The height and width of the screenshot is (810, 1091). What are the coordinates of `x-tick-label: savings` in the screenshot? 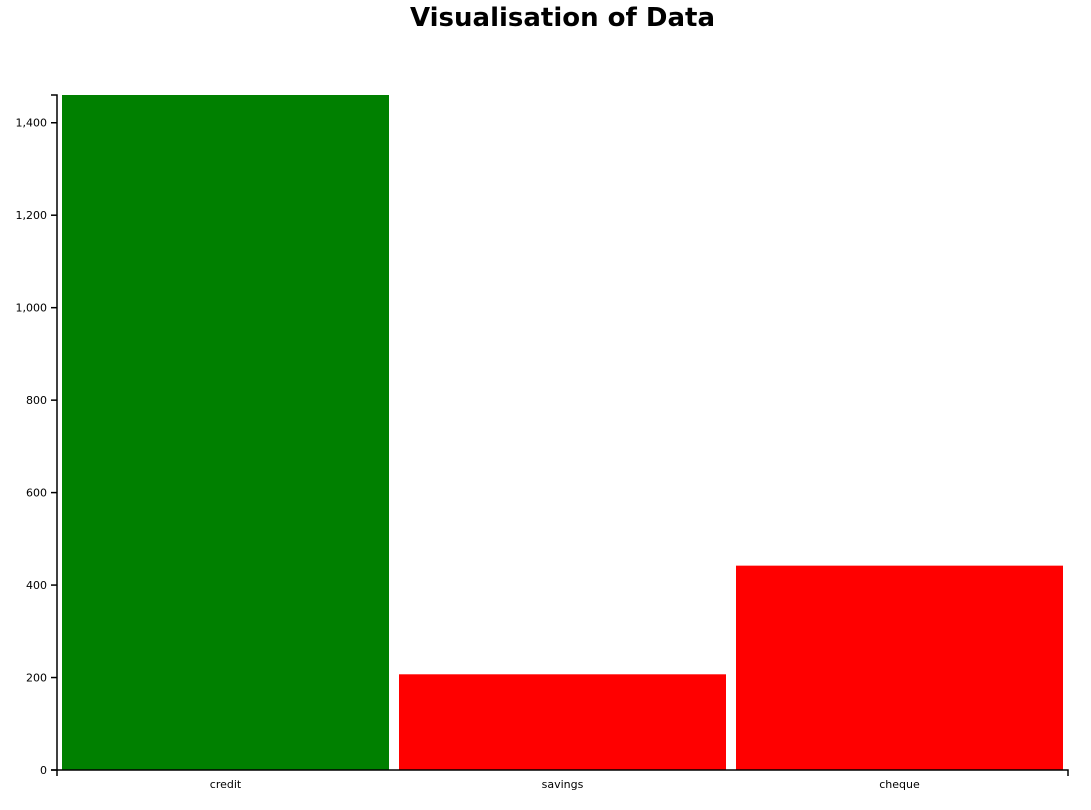 It's located at (563, 784).